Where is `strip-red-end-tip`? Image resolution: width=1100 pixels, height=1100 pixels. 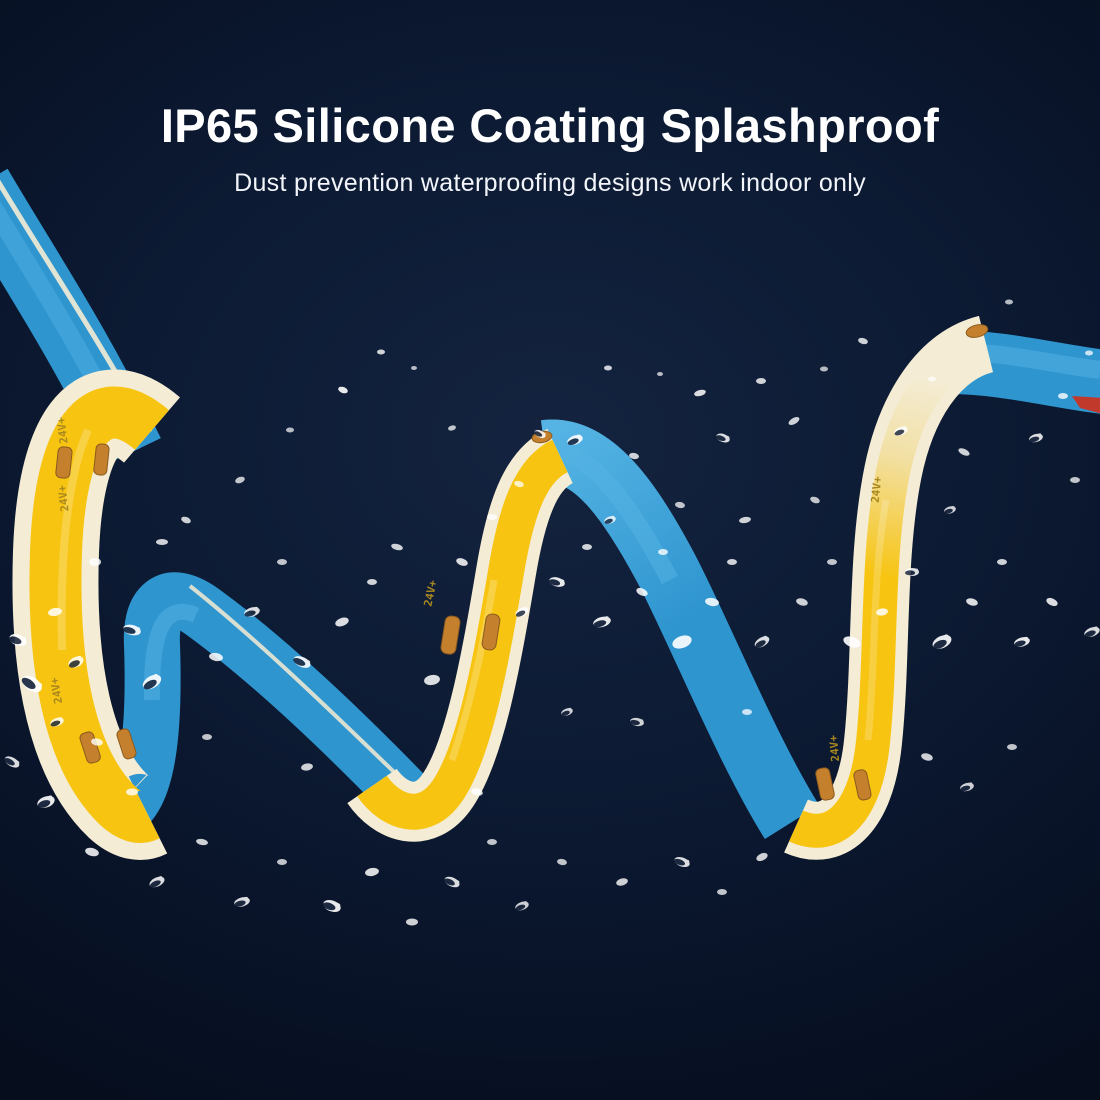
strip-red-end-tip is located at coordinates (1086, 405).